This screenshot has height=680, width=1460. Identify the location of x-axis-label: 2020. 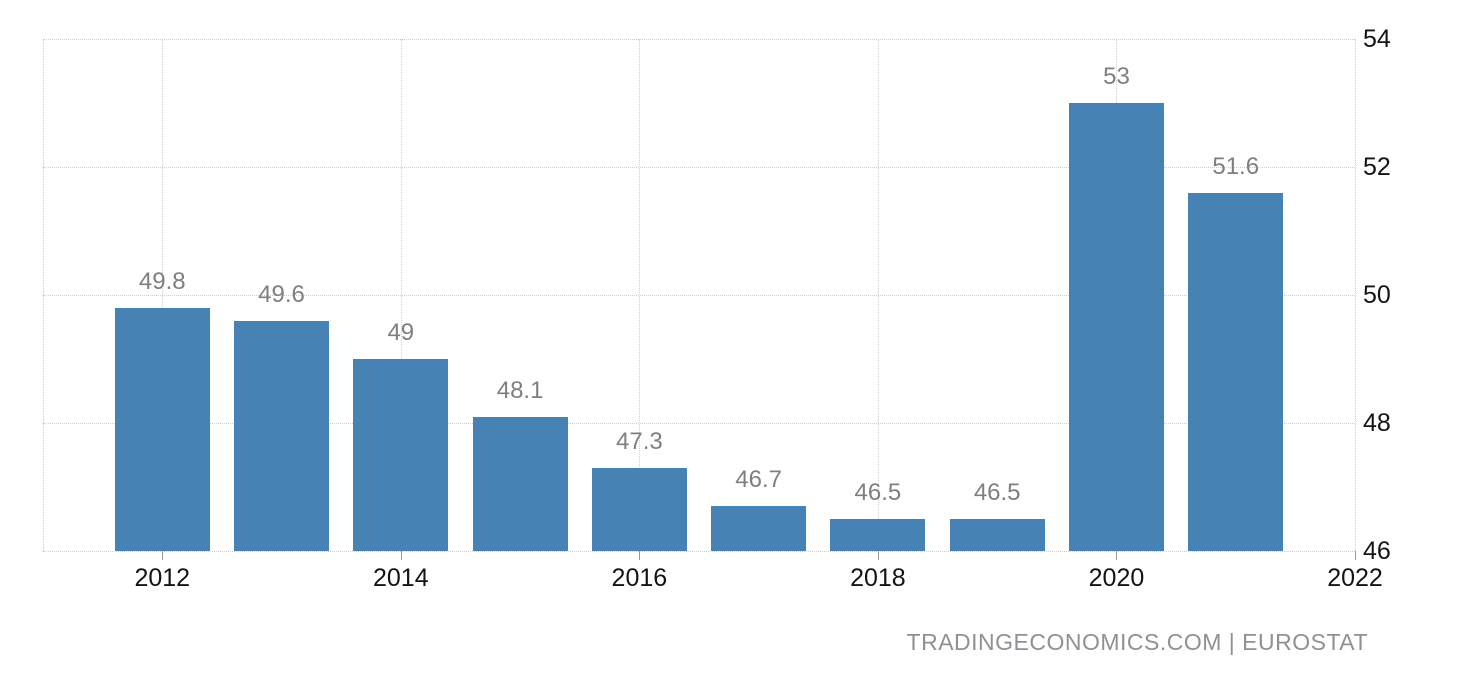
(1116, 578).